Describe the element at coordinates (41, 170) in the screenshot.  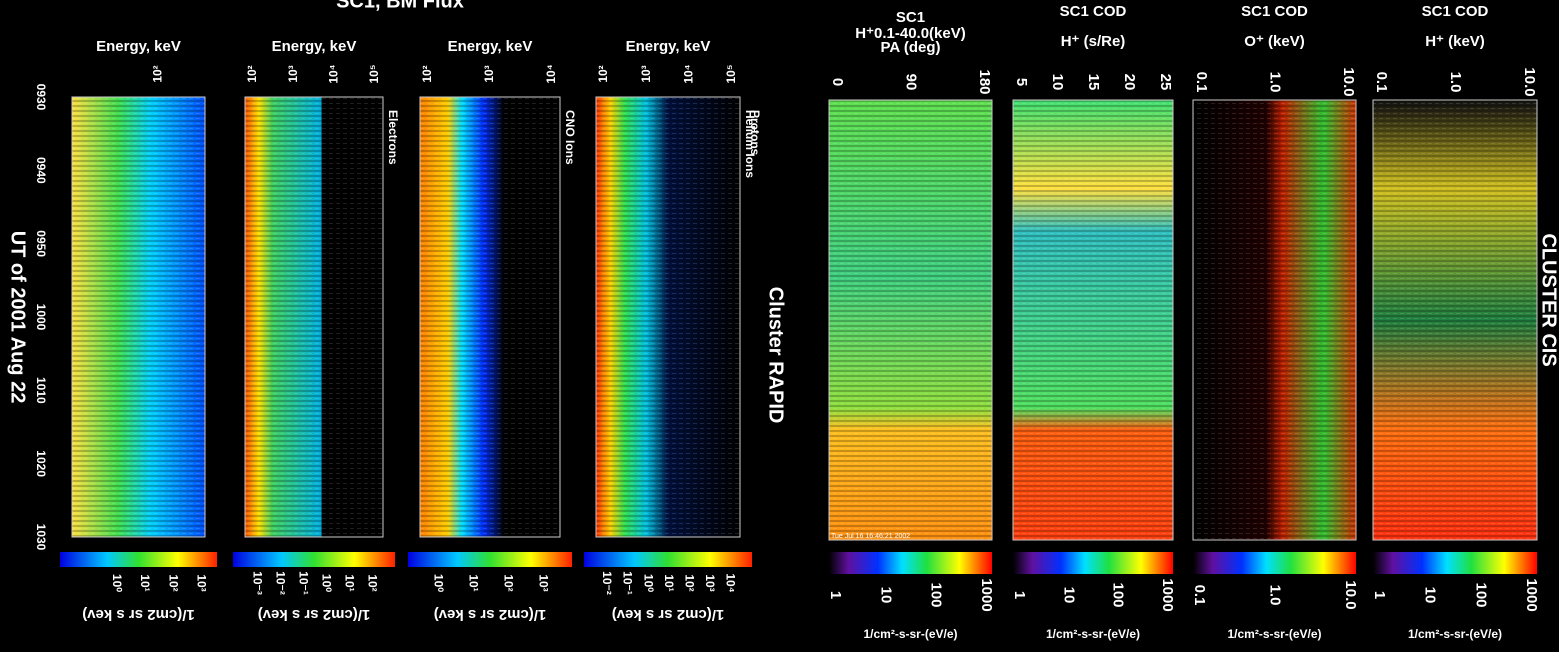
I see `time-tick-label: 0940` at that location.